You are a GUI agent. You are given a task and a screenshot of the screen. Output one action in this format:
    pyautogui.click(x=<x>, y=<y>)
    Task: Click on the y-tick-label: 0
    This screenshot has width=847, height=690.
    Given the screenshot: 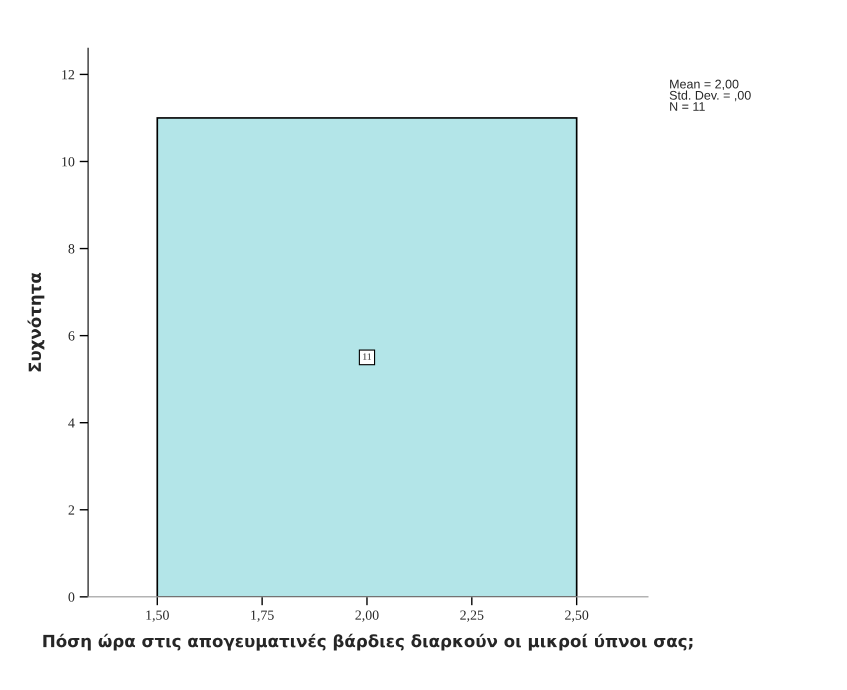 What is the action you would take?
    pyautogui.click(x=71, y=597)
    